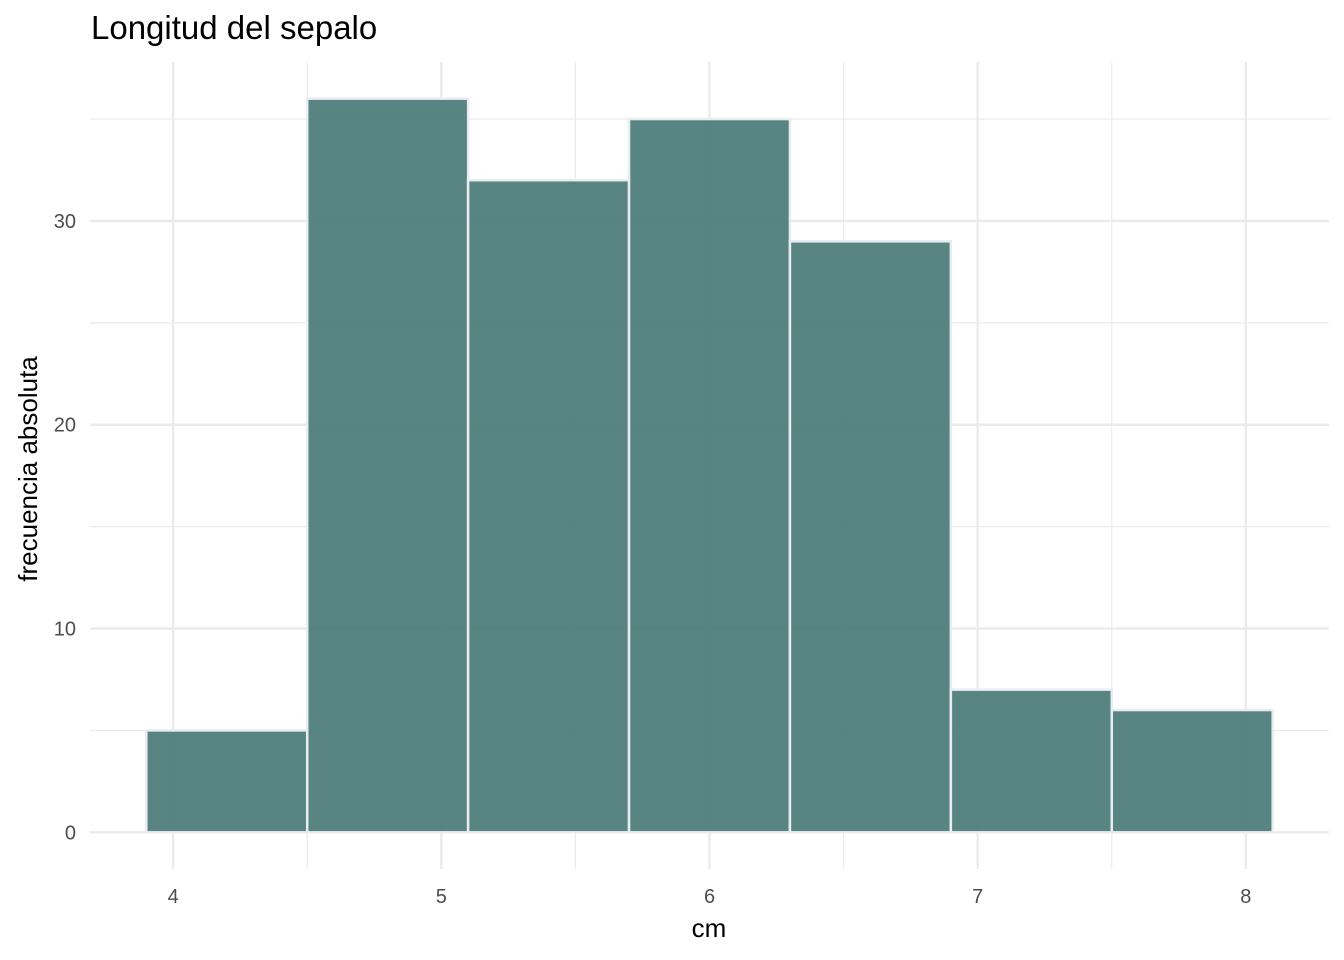  Describe the element at coordinates (441, 897) in the screenshot. I see `x-tick-label: 5` at that location.